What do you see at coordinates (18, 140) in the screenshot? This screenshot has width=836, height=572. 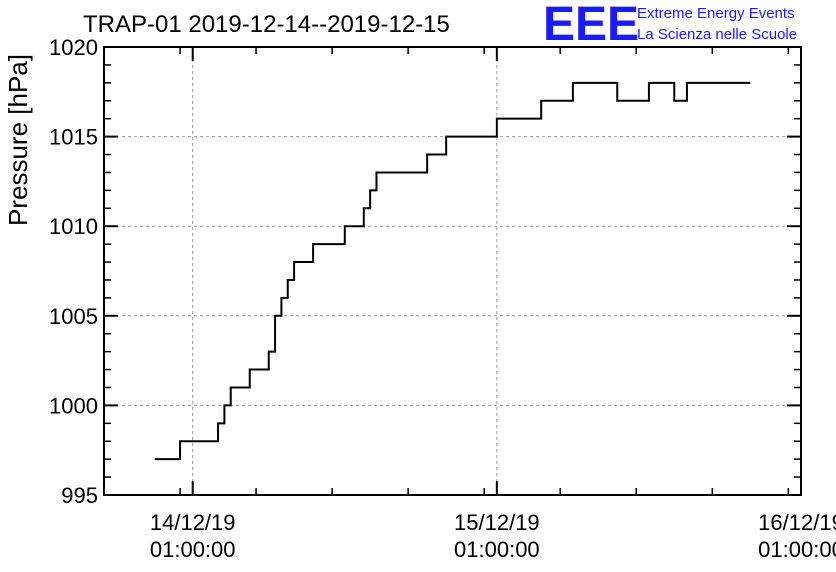 I see `y-axis-label: Pressure [hPa]` at bounding box center [18, 140].